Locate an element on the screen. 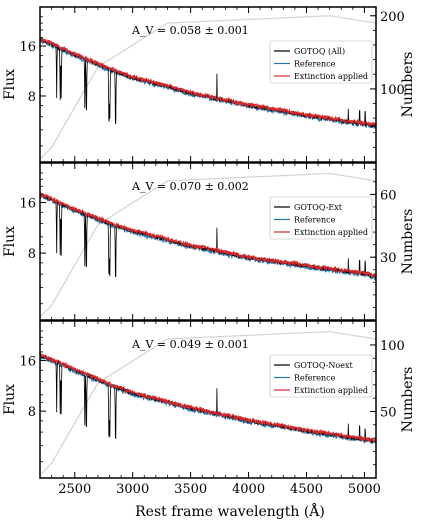 The image size is (424, 526). av-annotation: A_V = 0.058 ± 0.001 is located at coordinates (190, 30).